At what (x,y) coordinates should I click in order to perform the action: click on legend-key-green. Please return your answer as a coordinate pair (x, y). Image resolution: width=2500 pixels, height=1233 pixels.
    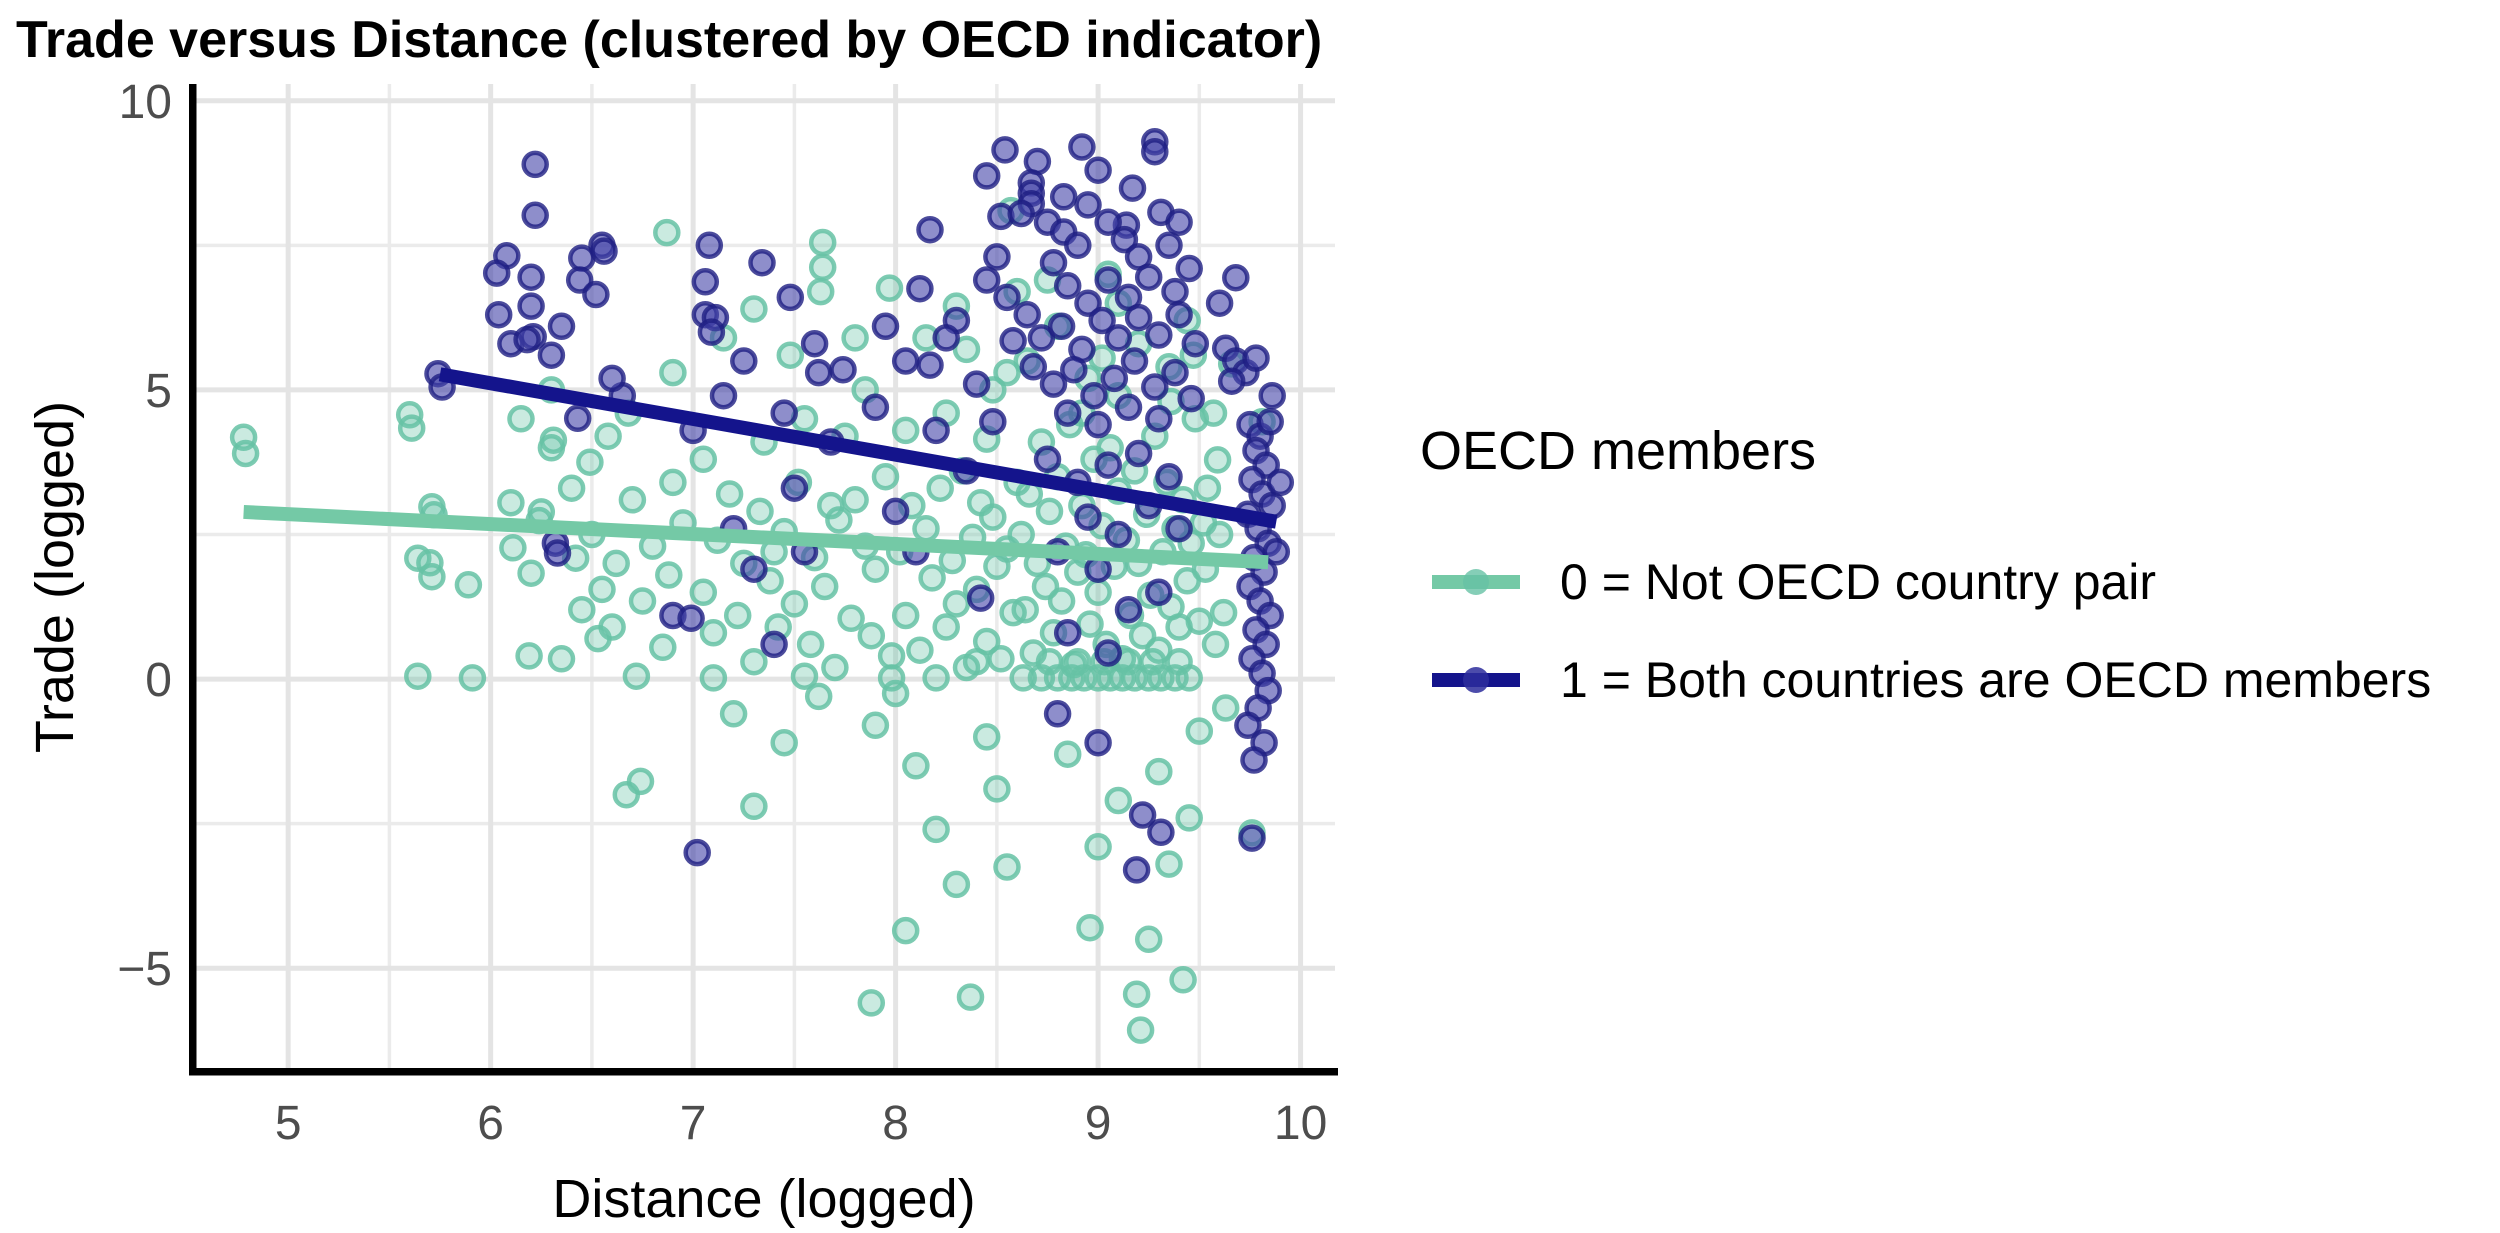
    Looking at the image, I should click on (1476, 582).